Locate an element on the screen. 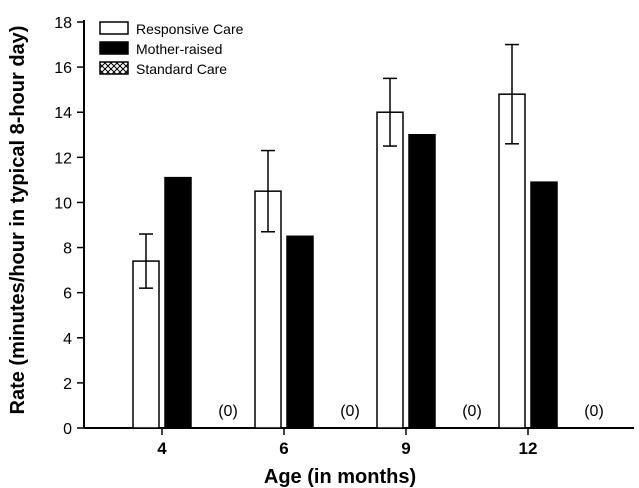 The width and height of the screenshot is (639, 488). y-tick-label: 6 is located at coordinates (67, 294).